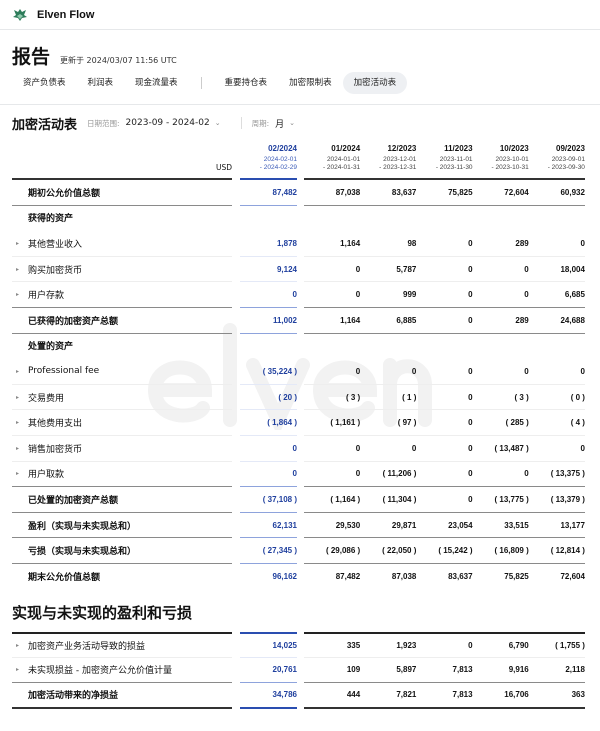 This screenshot has width=600, height=731. What do you see at coordinates (282, 148) in the screenshot?
I see `column-month: 02/2024` at bounding box center [282, 148].